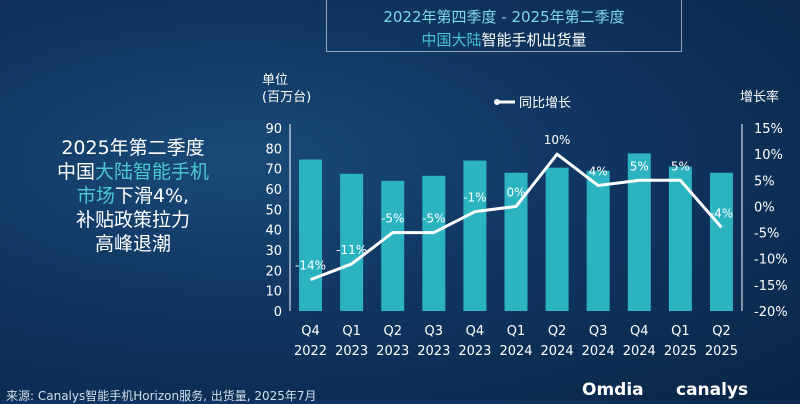 The height and width of the screenshot is (404, 800). Describe the element at coordinates (474, 198) in the screenshot. I see `growth-data-label: -1%` at that location.